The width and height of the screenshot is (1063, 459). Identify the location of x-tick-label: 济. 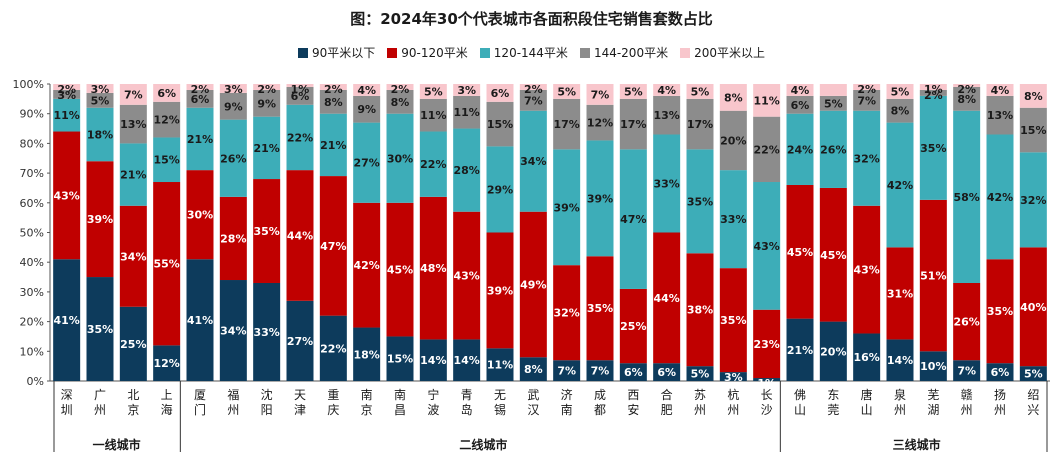
(567, 394).